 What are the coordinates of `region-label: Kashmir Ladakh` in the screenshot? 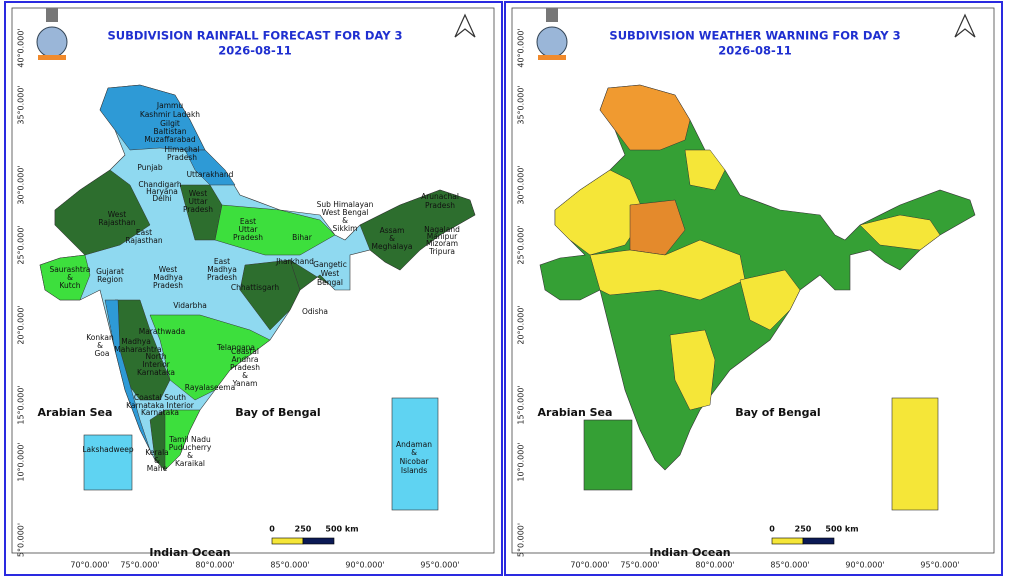 It's located at (170, 114).